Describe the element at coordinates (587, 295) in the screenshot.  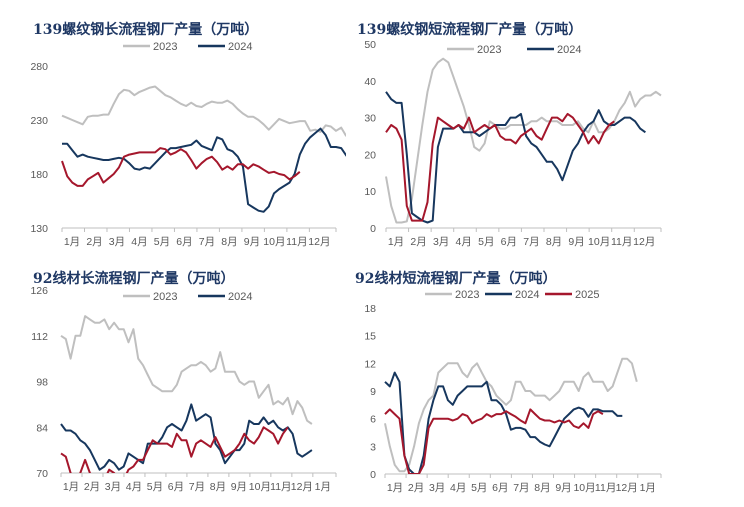
I see `legend-label: 2025` at that location.